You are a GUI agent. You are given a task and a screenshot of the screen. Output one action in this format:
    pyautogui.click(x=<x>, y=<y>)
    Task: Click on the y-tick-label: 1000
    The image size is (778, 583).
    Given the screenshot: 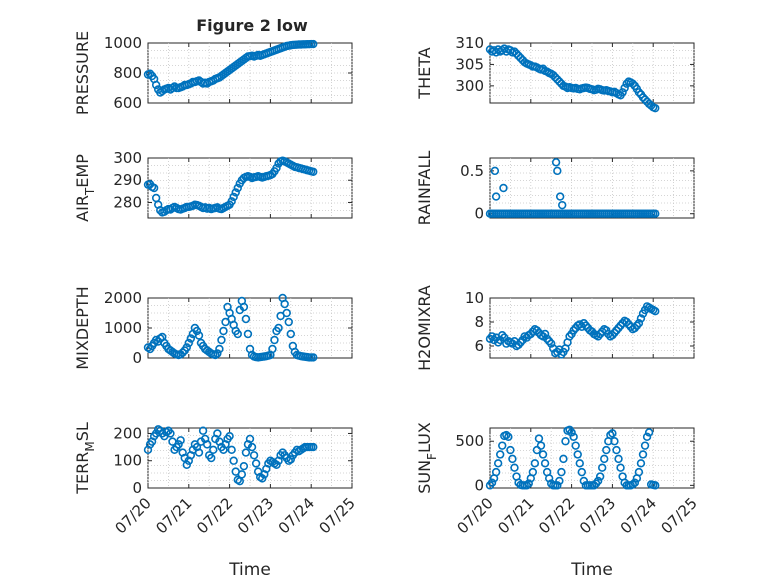 What is the action you would take?
    pyautogui.click(x=123, y=328)
    